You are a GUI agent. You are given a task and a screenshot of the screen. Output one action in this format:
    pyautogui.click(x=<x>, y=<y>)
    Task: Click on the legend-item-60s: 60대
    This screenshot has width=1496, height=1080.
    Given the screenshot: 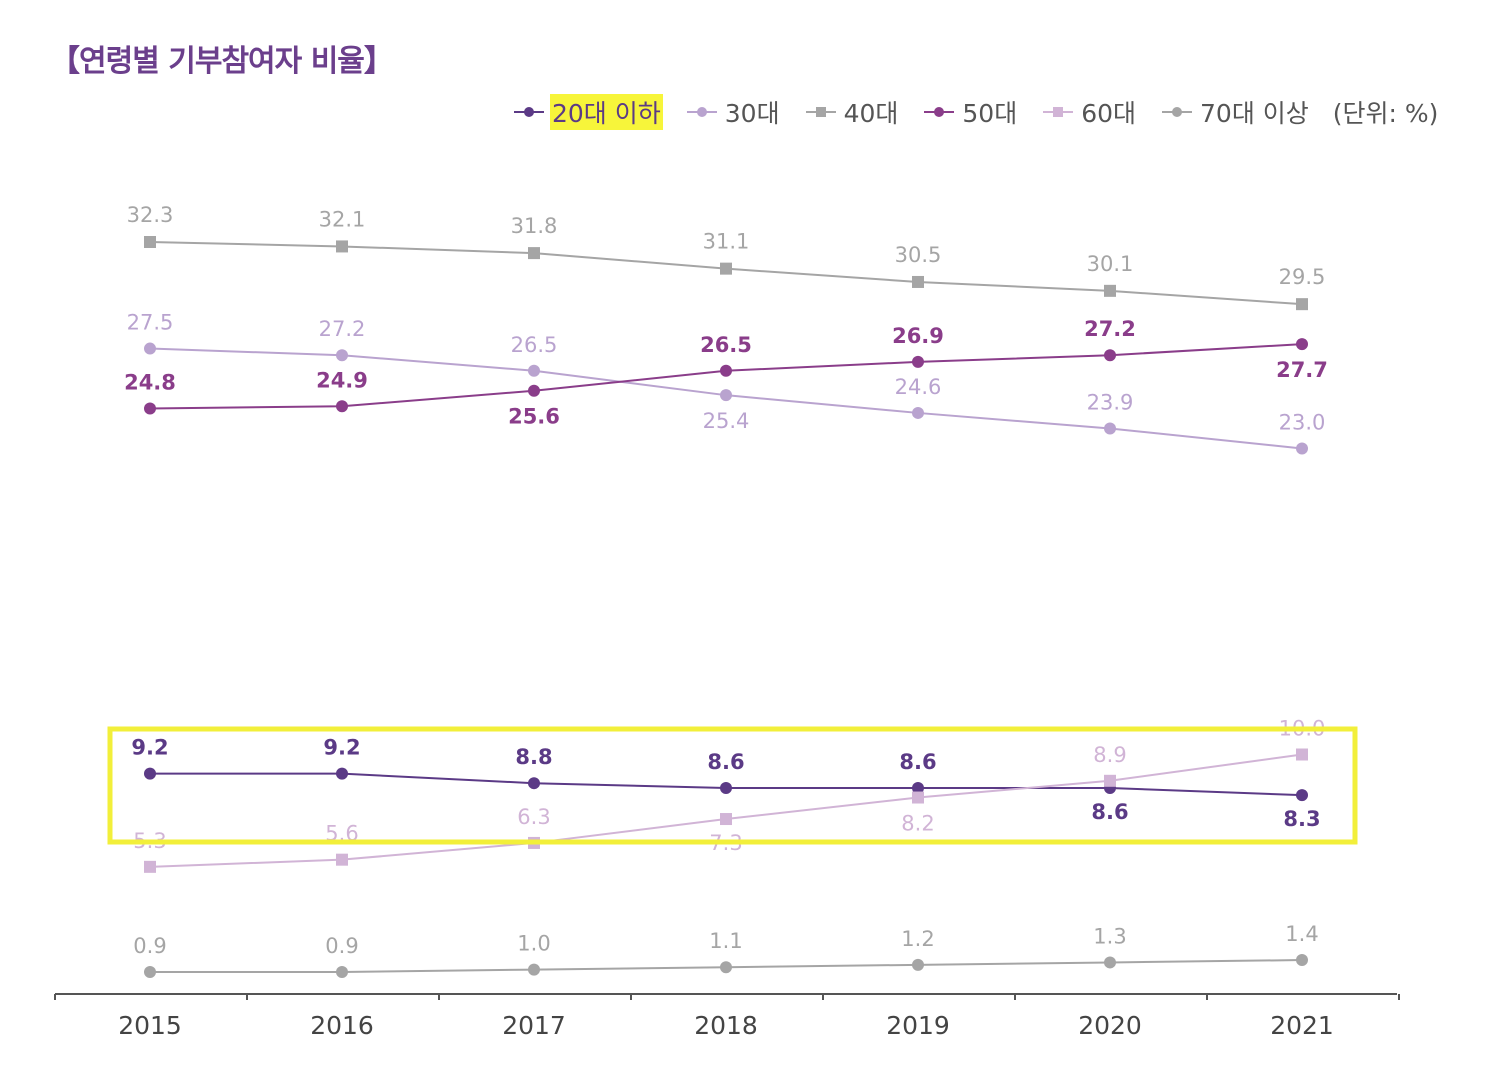 What is the action you would take?
    pyautogui.click(x=1089, y=112)
    